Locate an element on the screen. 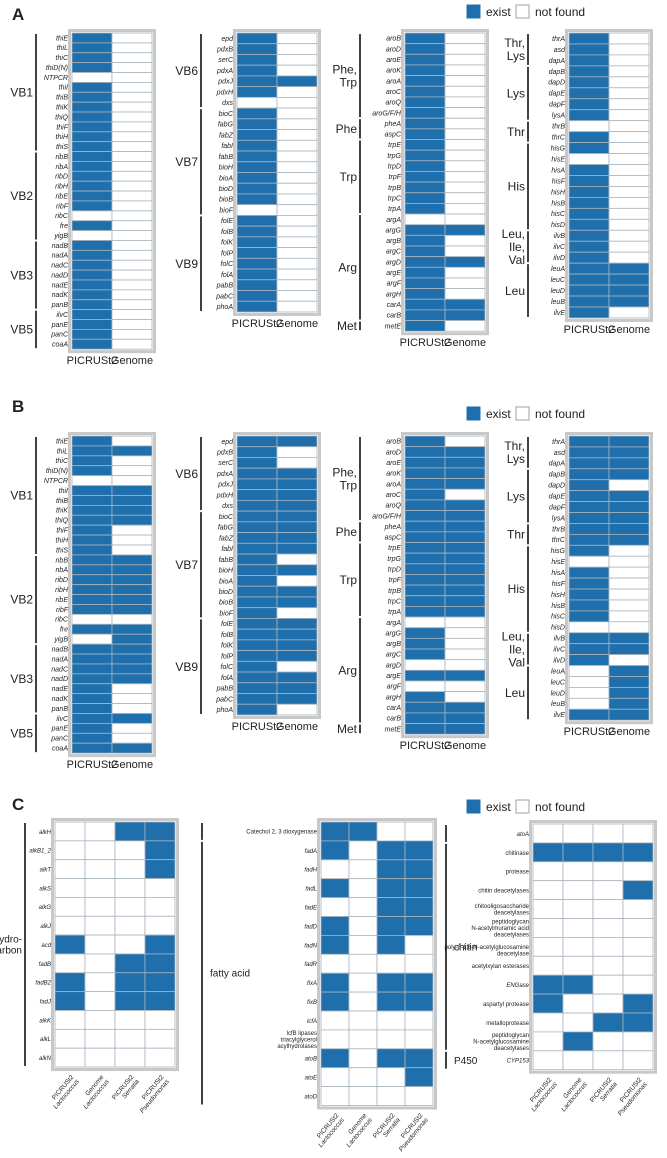 Image resolution: width=667 pixels, height=1158 pixels. gene-label: aspC is located at coordinates (393, 135).